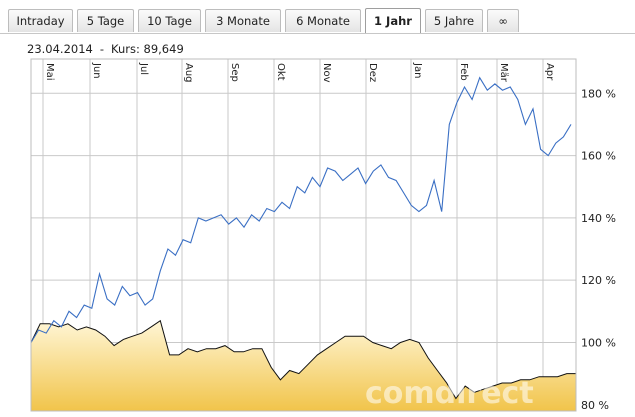 The height and width of the screenshot is (417, 635). Describe the element at coordinates (105, 49) in the screenshot. I see `price-info: 23.04.2014- Kurs: 89,649` at that location.